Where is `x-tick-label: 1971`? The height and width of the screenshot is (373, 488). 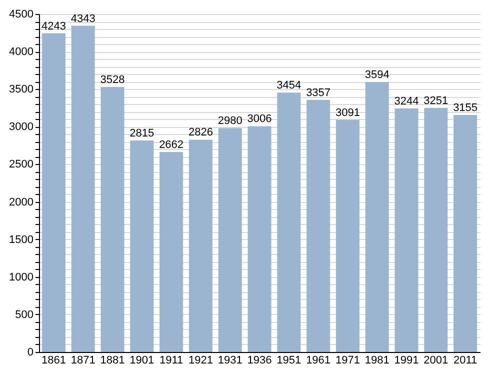 x-tick-label: 1971 is located at coordinates (347, 360).